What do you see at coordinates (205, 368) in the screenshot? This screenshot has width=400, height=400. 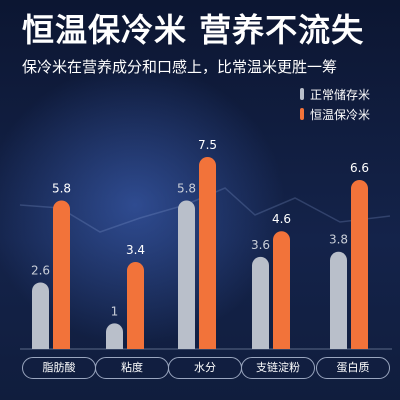 I see `category-label-2: 水分` at bounding box center [205, 368].